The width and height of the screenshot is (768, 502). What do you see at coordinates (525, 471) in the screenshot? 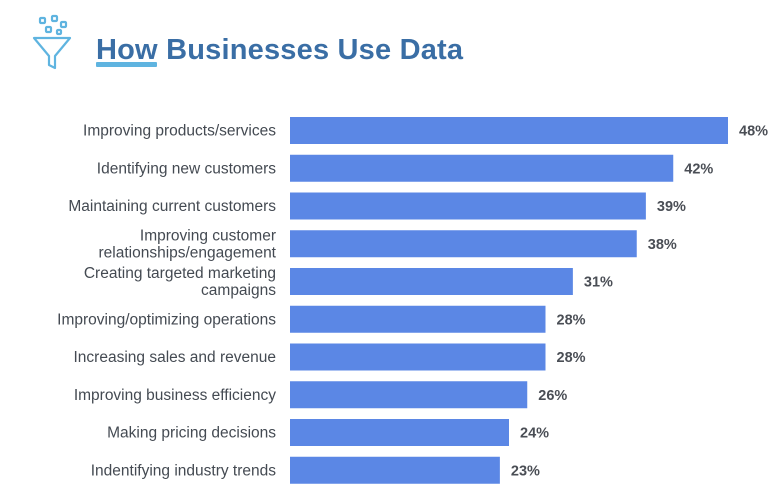
I see `value-label: 23%` at bounding box center [525, 471].